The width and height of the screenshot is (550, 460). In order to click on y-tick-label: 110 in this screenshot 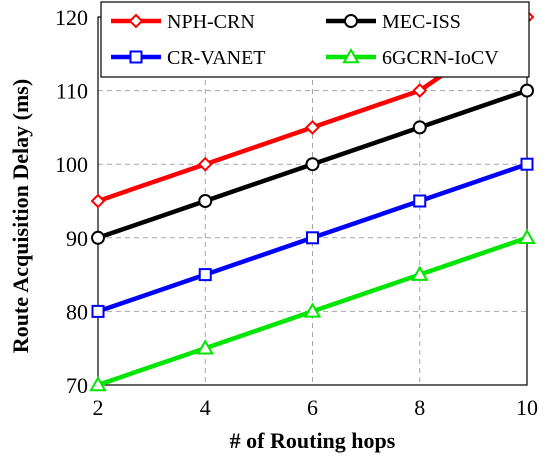, I will do `click(72, 91)`.